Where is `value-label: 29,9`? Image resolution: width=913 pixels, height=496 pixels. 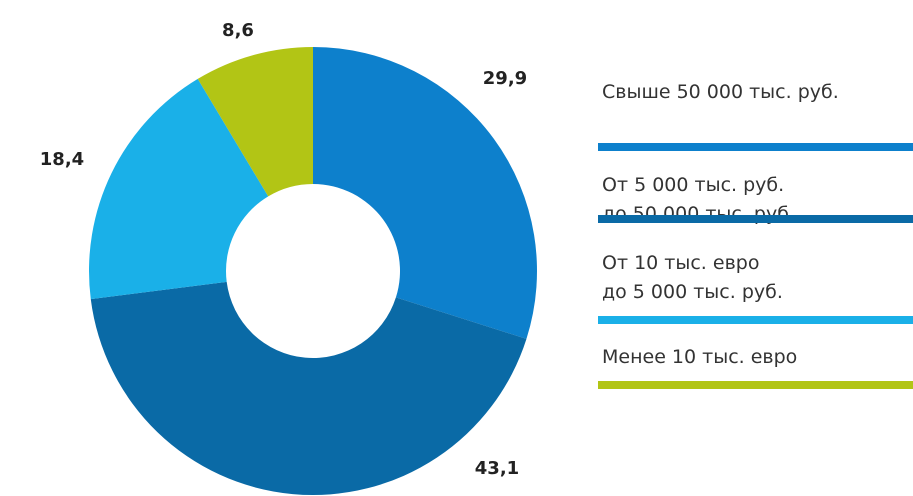
value-label: 29,9 is located at coordinates (505, 78).